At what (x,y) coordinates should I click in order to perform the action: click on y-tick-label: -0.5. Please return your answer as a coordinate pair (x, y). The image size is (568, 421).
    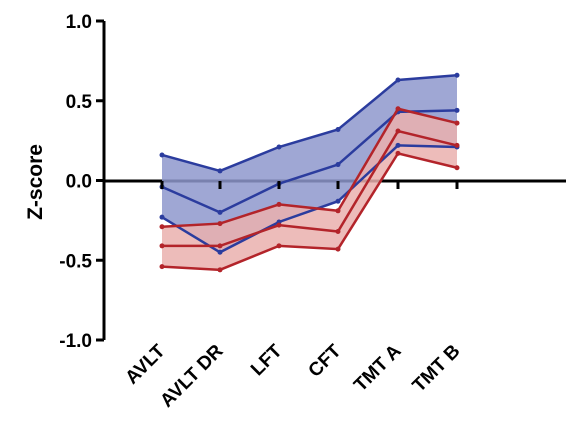
    Looking at the image, I should click on (75, 261).